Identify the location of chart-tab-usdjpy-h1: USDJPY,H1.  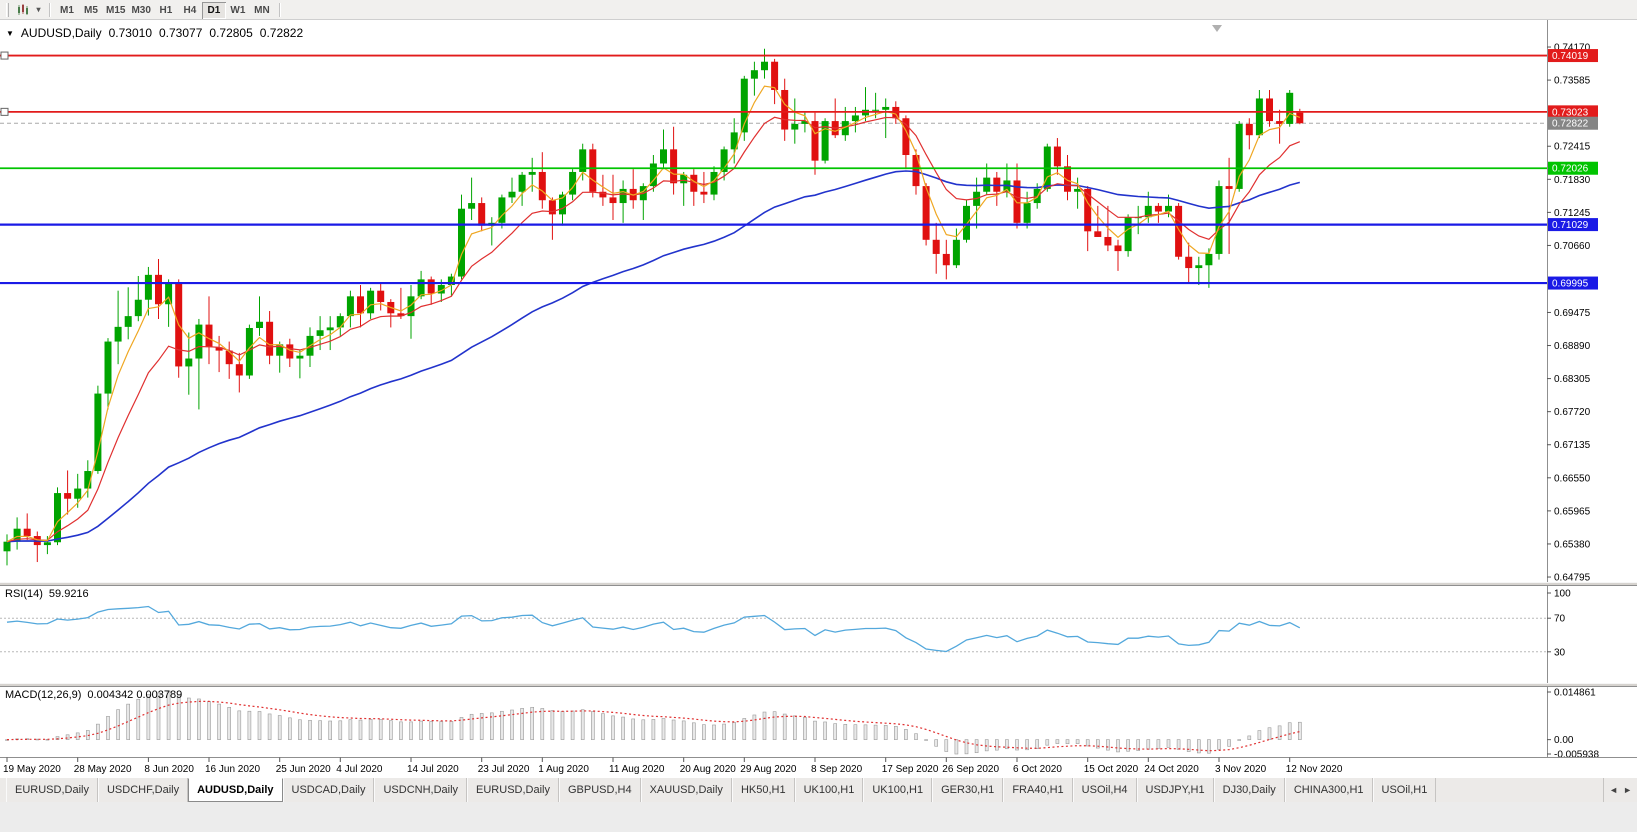
(1175, 790).